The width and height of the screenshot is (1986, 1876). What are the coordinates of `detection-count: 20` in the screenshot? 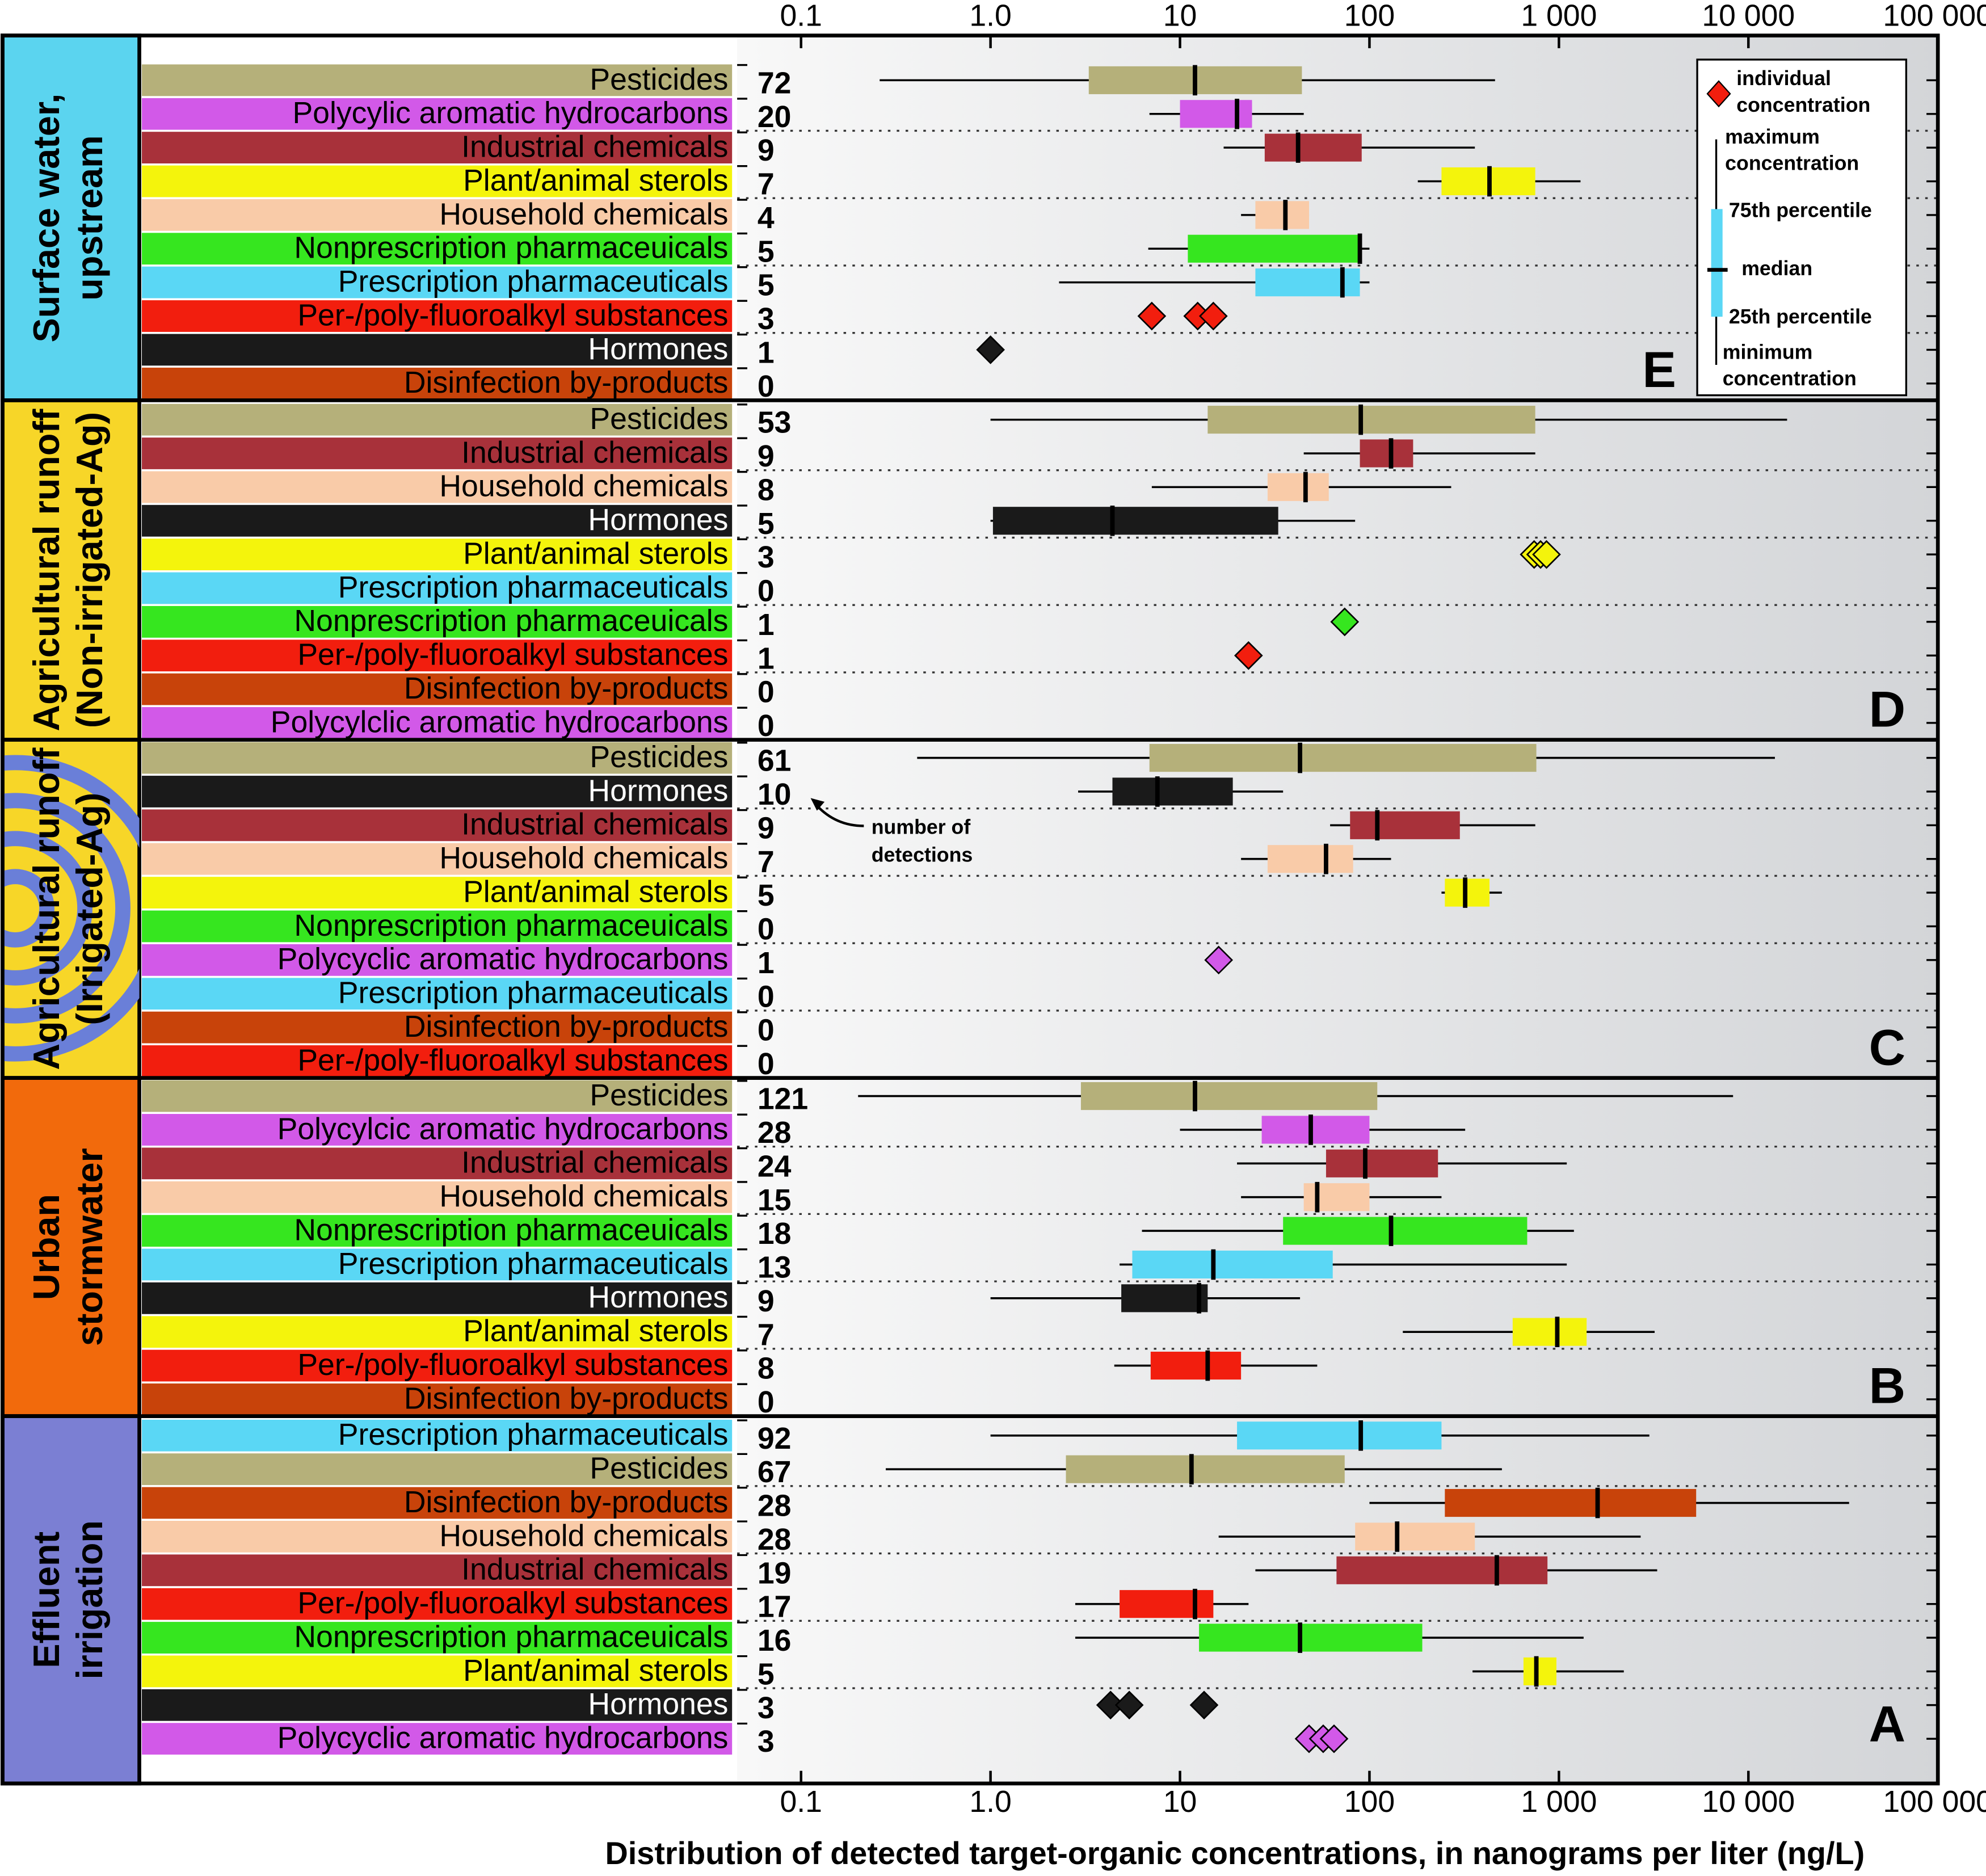 It's located at (775, 117).